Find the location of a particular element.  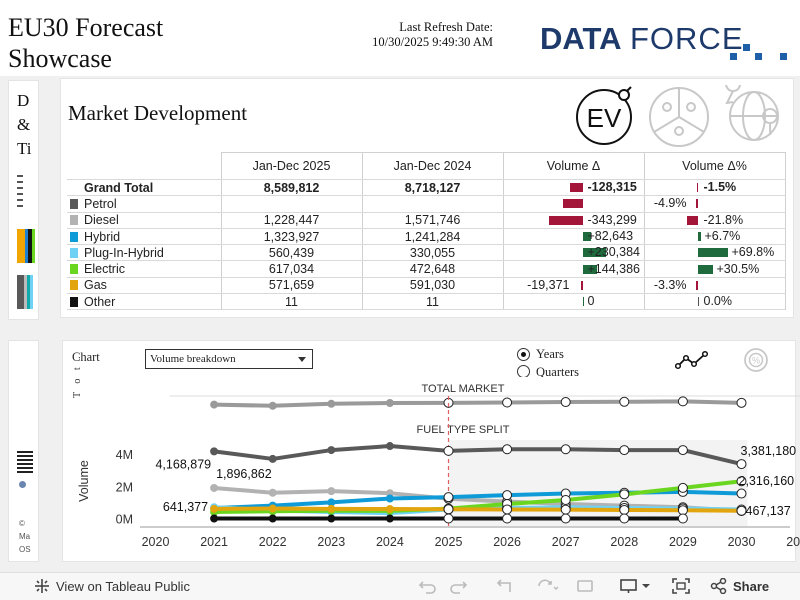

volume-delta-cell: -128,315 is located at coordinates (573, 188).